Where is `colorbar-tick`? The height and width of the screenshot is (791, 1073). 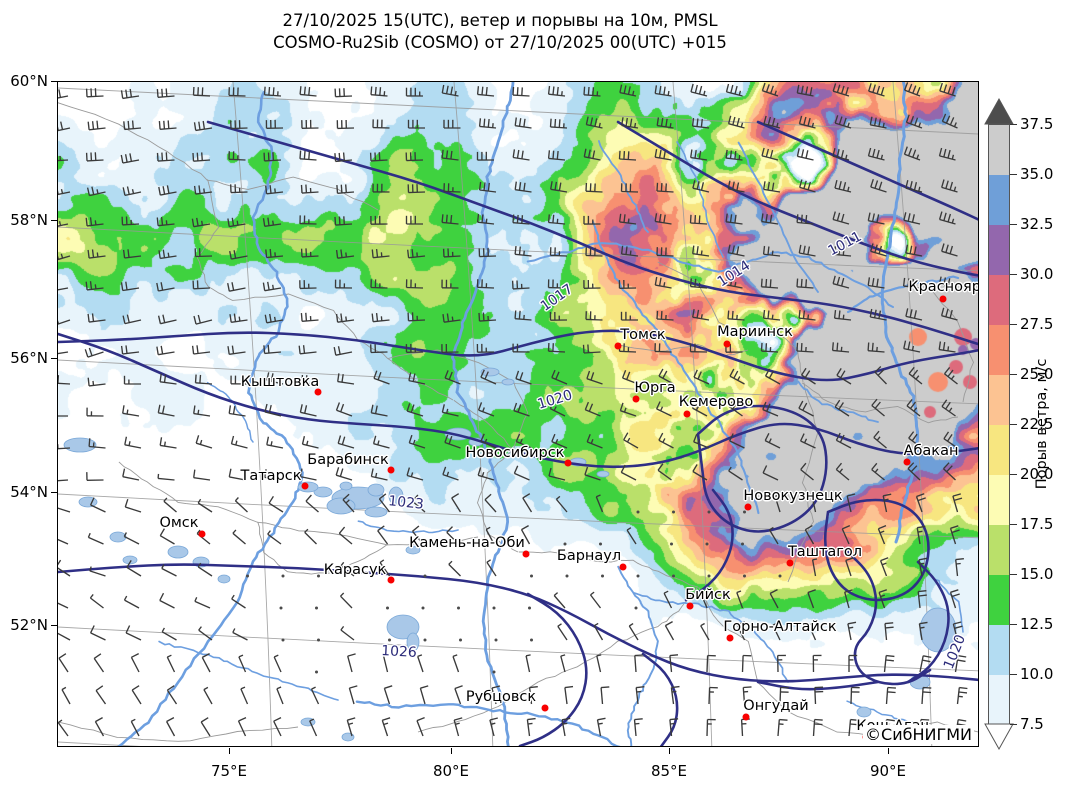
colorbar-tick is located at coordinates (1013, 274).